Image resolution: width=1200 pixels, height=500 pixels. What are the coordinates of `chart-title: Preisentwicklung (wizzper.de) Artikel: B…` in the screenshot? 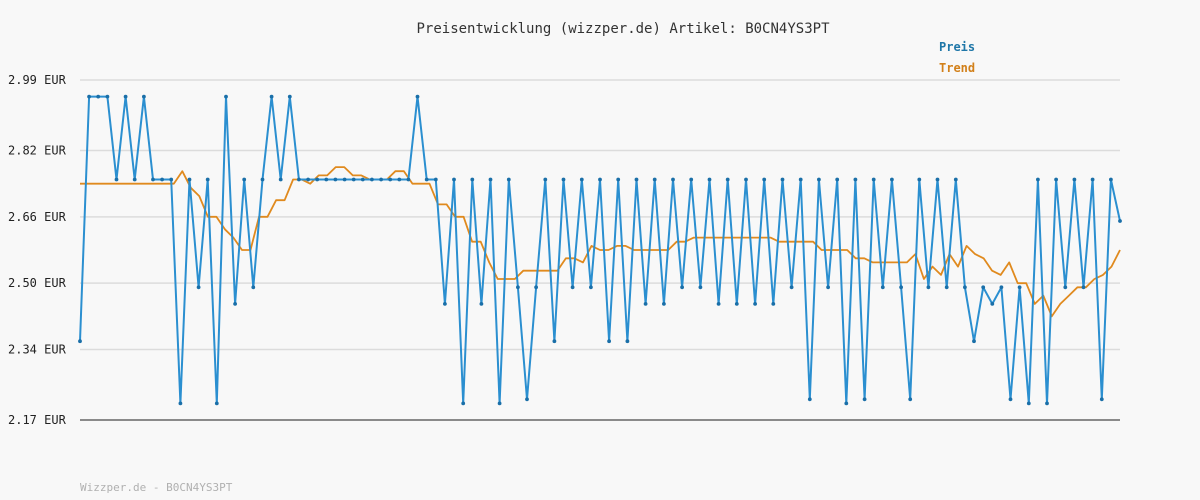 It's located at (623, 29).